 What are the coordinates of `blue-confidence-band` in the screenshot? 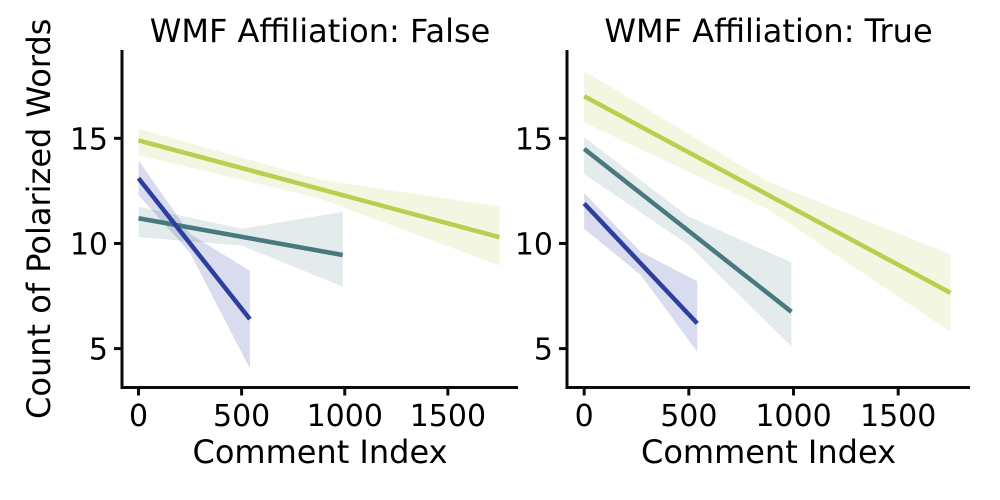 It's located at (194, 264).